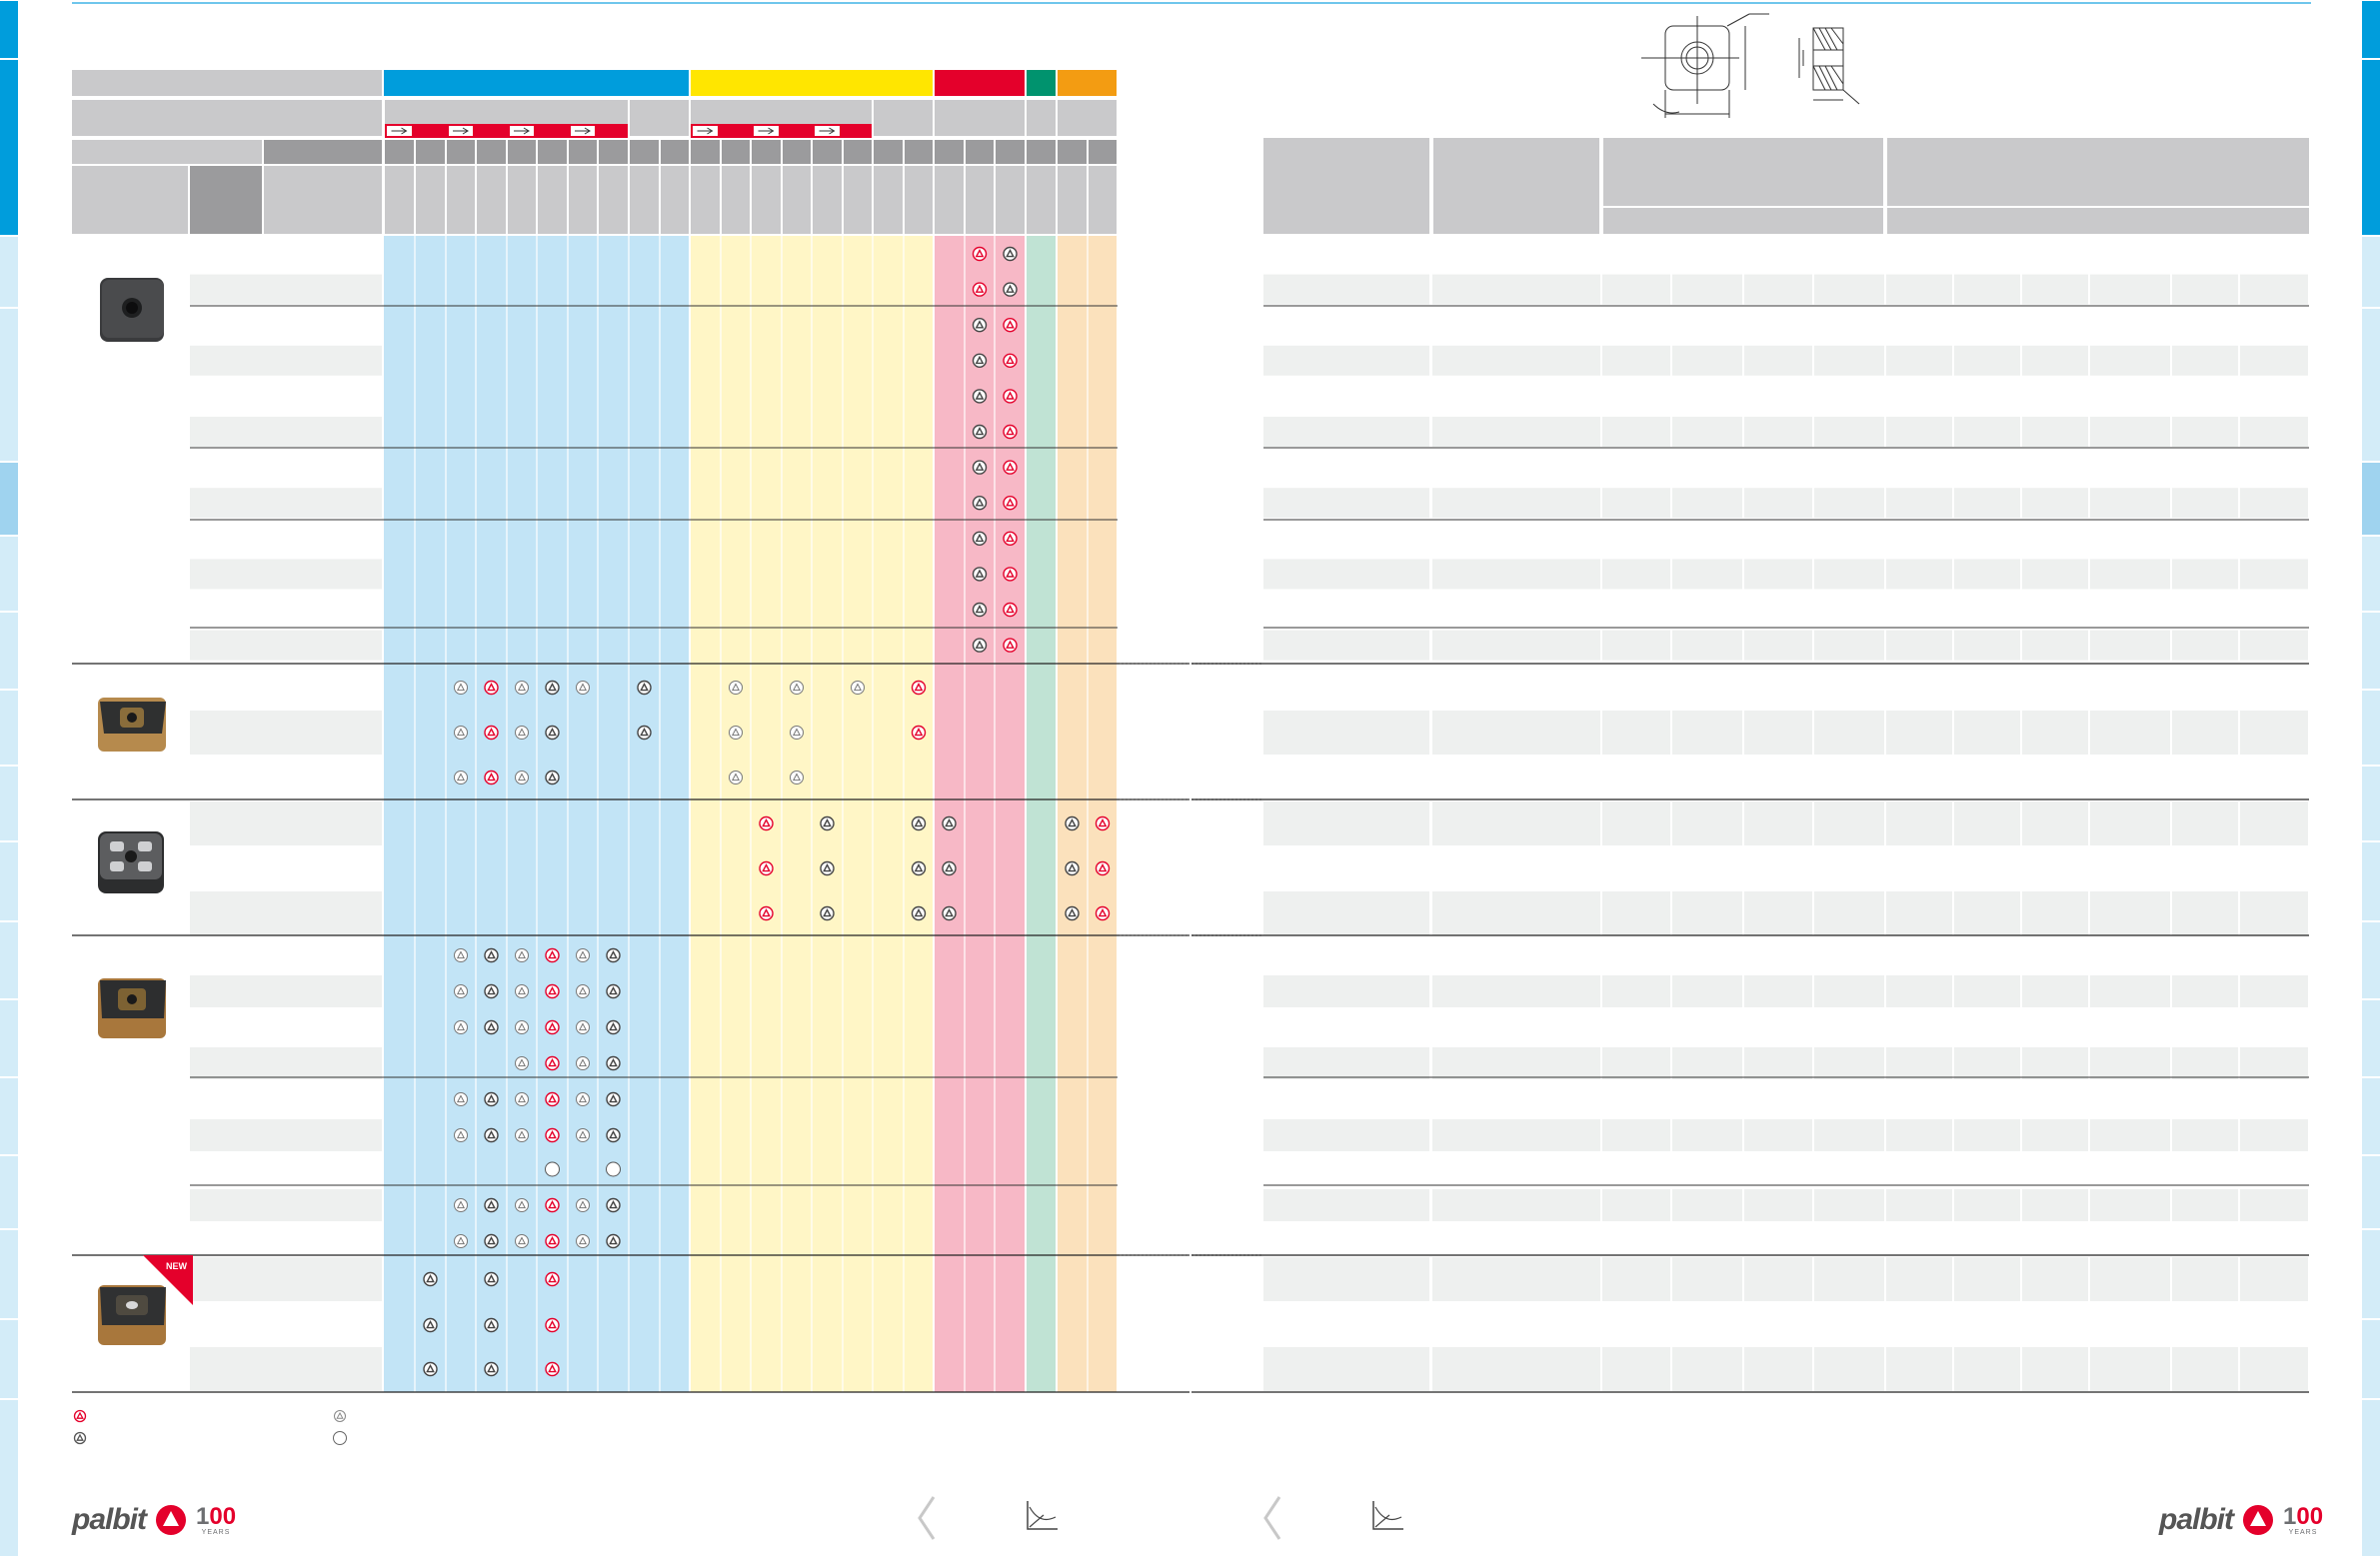 The width and height of the screenshot is (2380, 1557). Describe the element at coordinates (132, 310) in the screenshot. I see `insert-image-plain` at that location.